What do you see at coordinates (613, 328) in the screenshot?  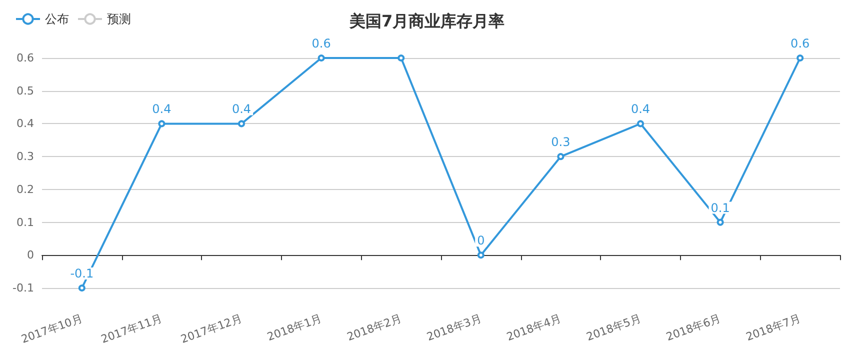 I see `x-tick-label: 2018年5月` at bounding box center [613, 328].